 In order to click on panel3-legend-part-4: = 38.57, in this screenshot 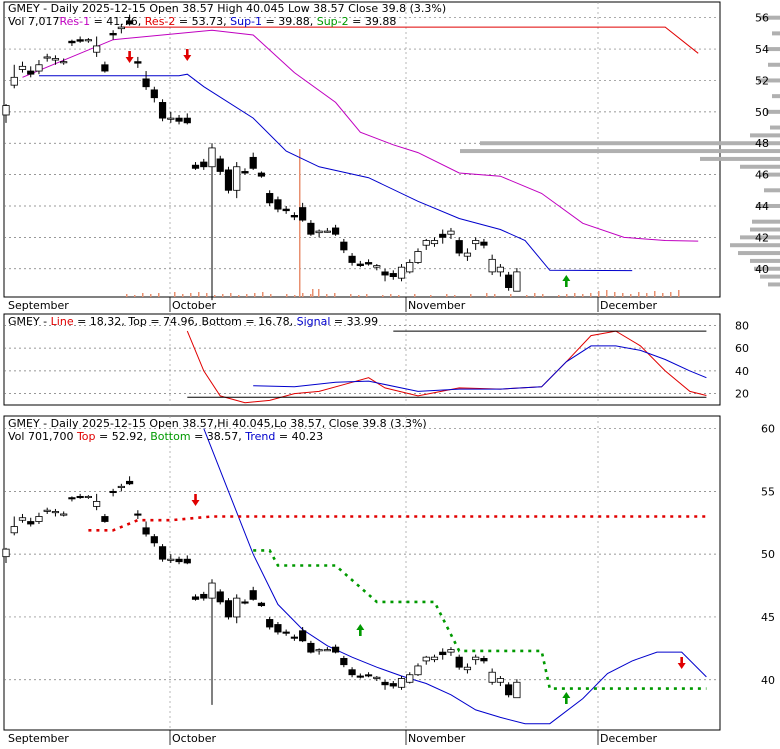, I will do `click(218, 436)`.